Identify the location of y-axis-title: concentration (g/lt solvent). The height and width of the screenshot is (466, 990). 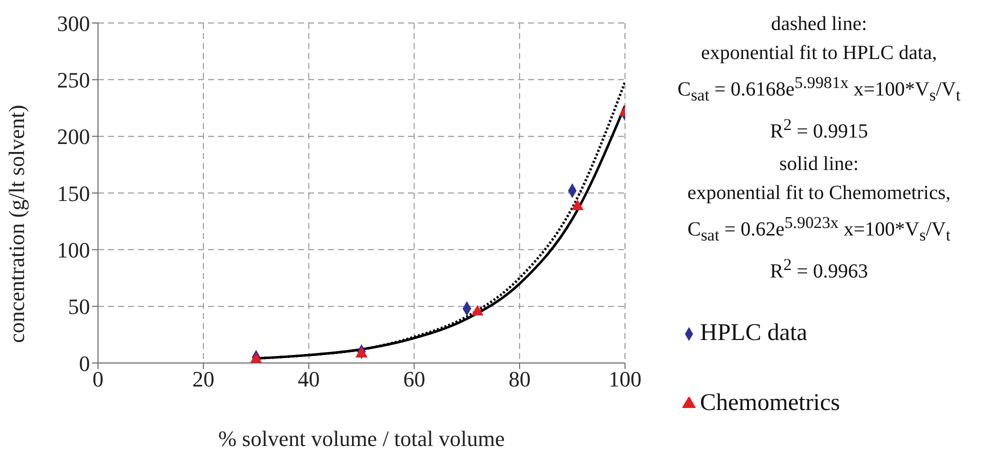
(16, 223).